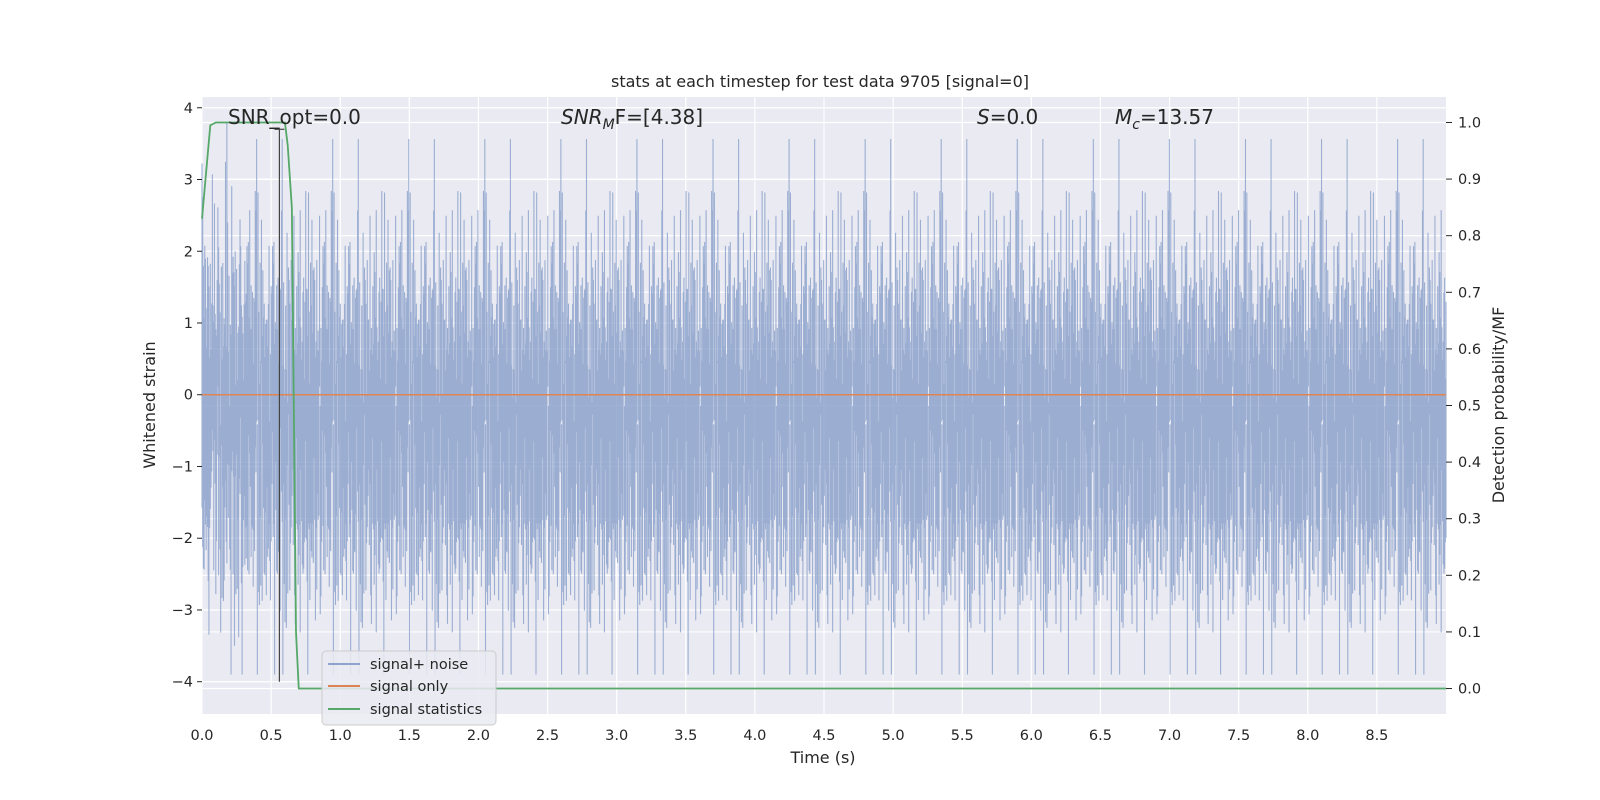 This screenshot has width=1600, height=800. What do you see at coordinates (182, 539) in the screenshot?
I see `y-tick-label: −2` at bounding box center [182, 539].